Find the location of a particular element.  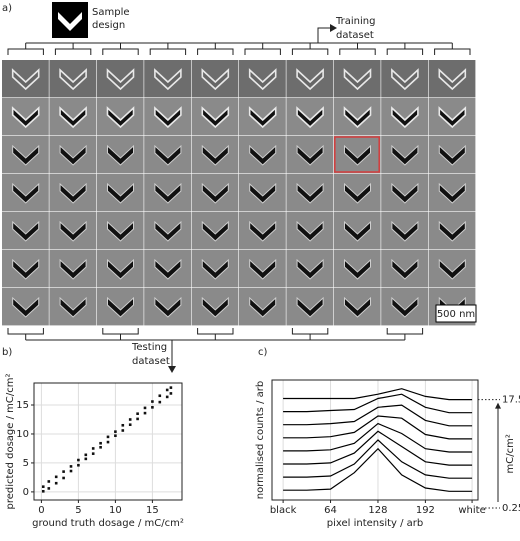

scale-bar: 500 nm is located at coordinates (456, 314).